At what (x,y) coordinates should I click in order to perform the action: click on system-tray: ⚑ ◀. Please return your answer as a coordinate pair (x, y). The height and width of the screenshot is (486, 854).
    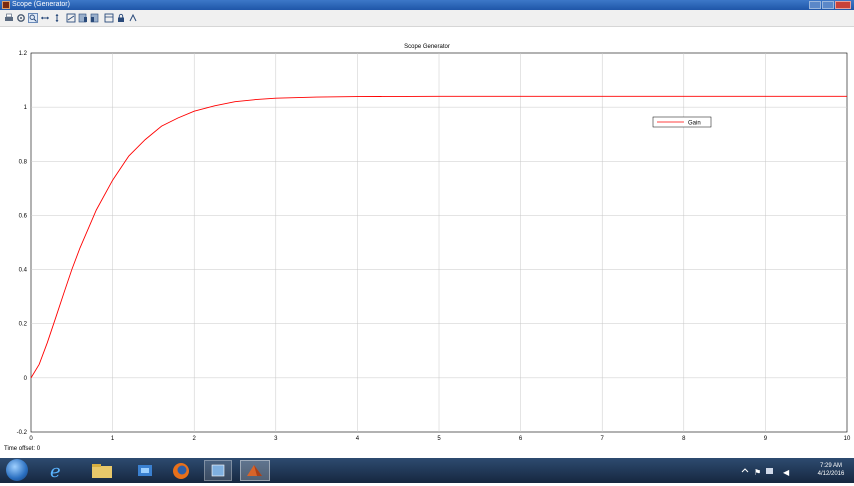
    Looking at the image, I should click on (768, 470).